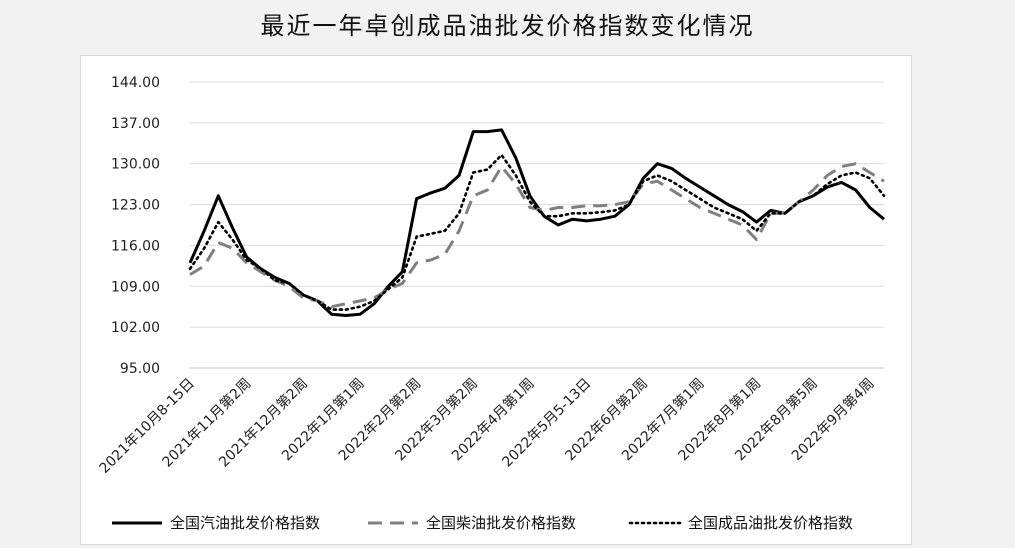  I want to click on y-tick-label: 123.00, so click(135, 206).